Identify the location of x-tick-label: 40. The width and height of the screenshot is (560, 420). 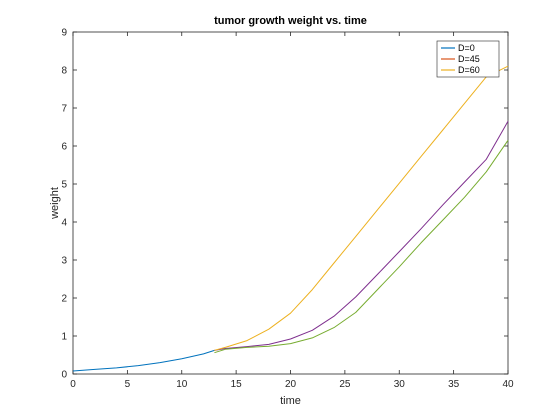
(508, 384).